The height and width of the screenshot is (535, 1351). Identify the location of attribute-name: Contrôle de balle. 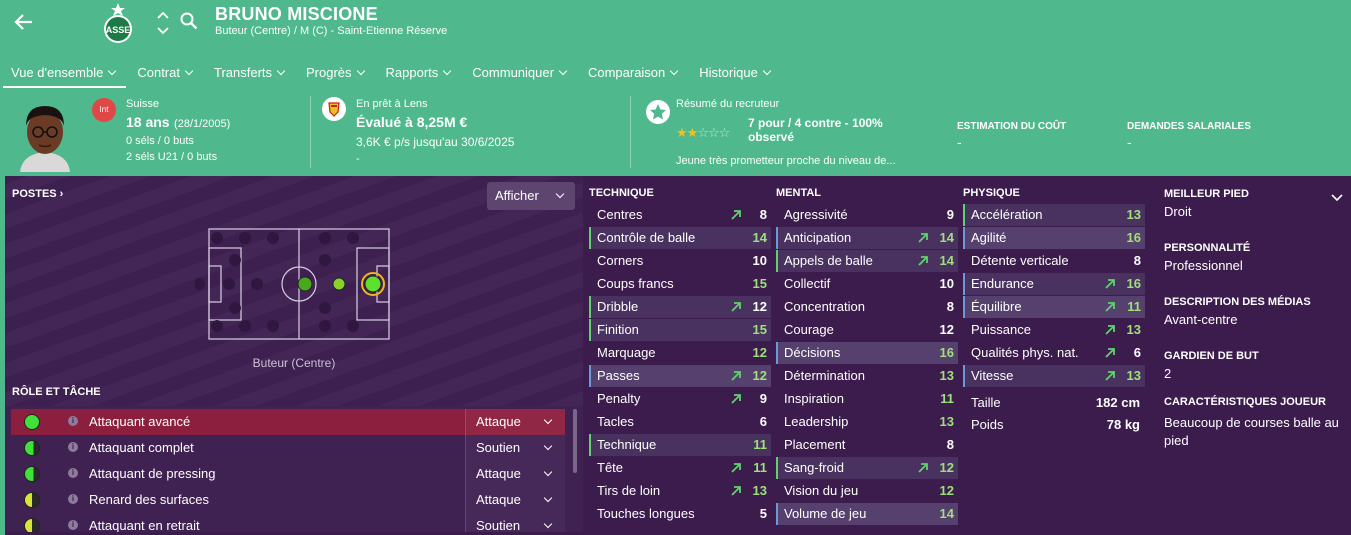
(646, 237).